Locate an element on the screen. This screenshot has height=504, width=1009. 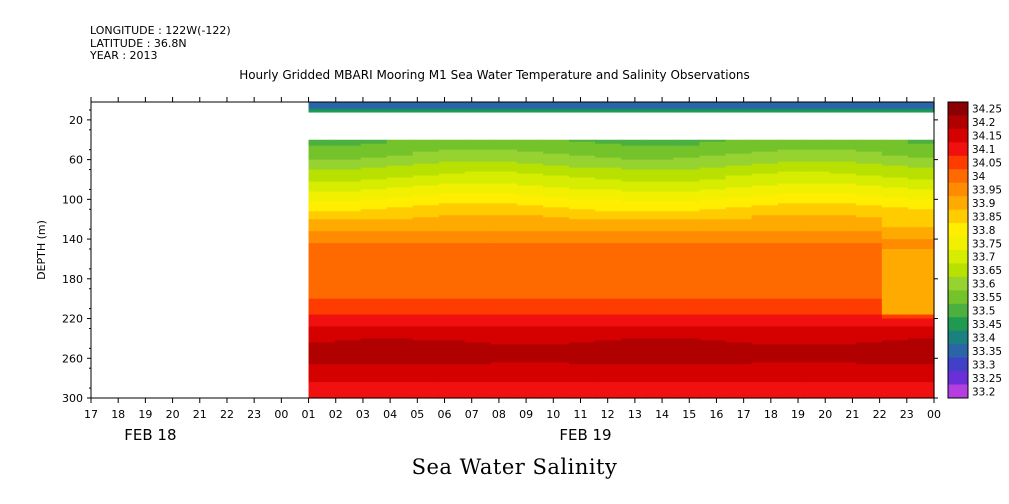
colorbar-swatch is located at coordinates (958, 391).